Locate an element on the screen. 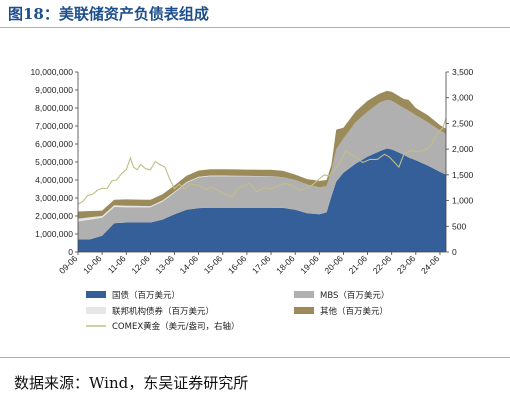  right-tick-label: 2,500 is located at coordinates (463, 123).